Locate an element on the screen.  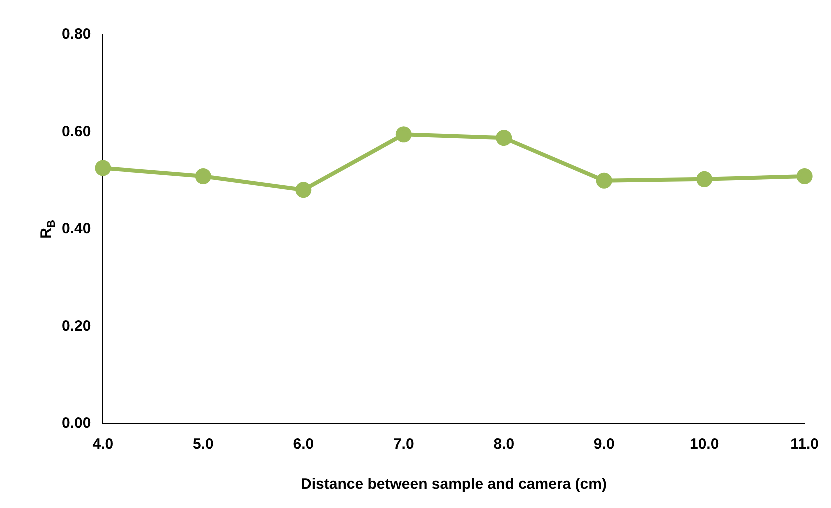
x-tick-label: 11.0 is located at coordinates (805, 445).